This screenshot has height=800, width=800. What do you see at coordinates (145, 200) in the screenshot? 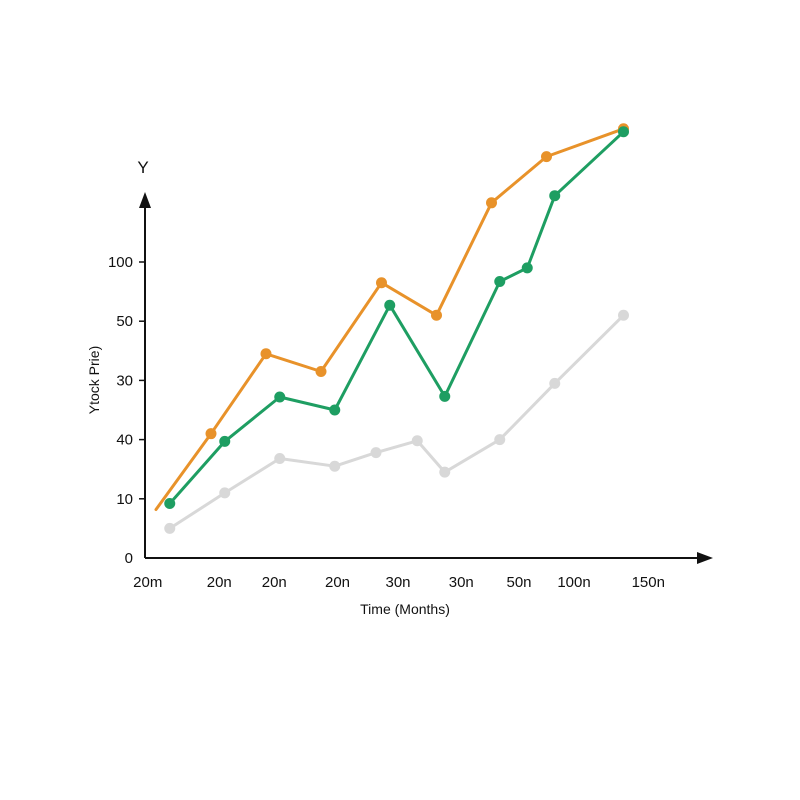
I see `y-axis-arrow-icon` at bounding box center [145, 200].